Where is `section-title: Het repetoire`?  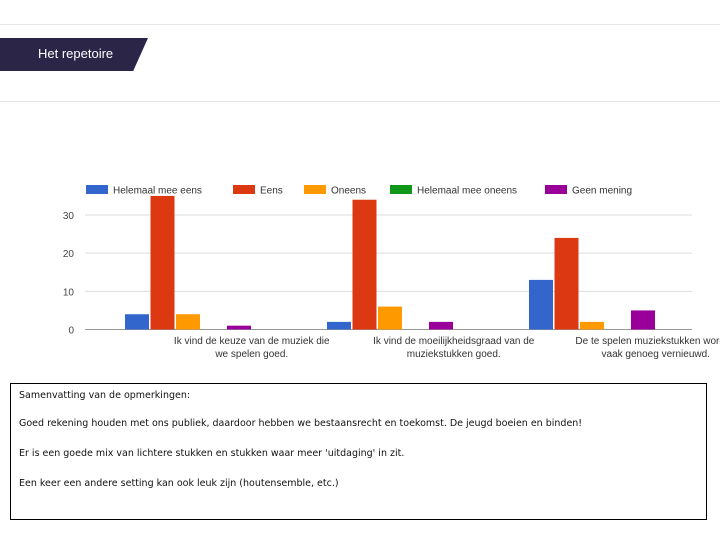
section-title: Het repetoire is located at coordinates (76, 53).